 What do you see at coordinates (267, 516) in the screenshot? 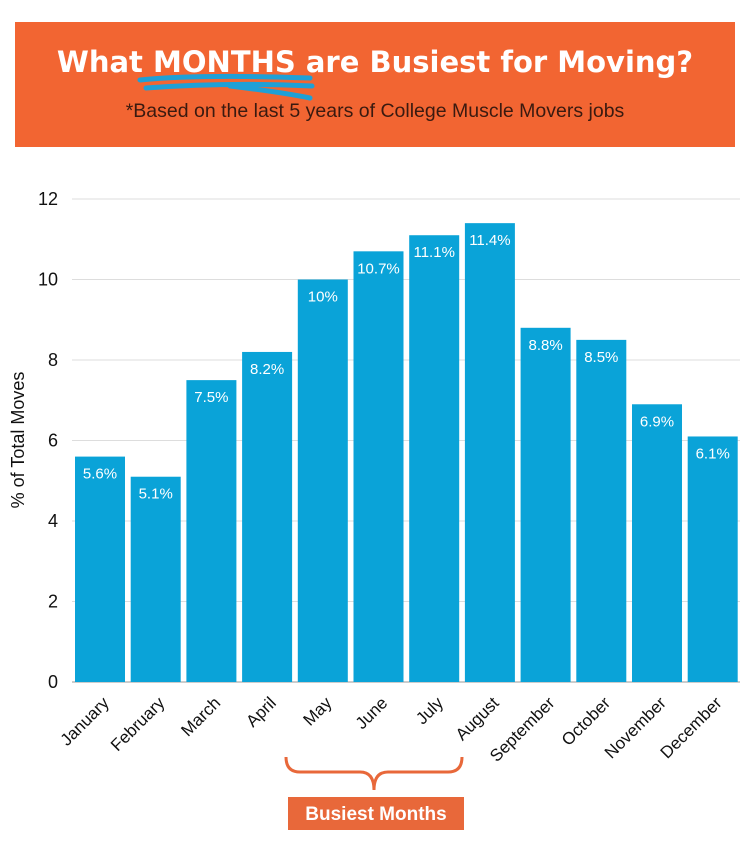
I see `bar-april` at bounding box center [267, 516].